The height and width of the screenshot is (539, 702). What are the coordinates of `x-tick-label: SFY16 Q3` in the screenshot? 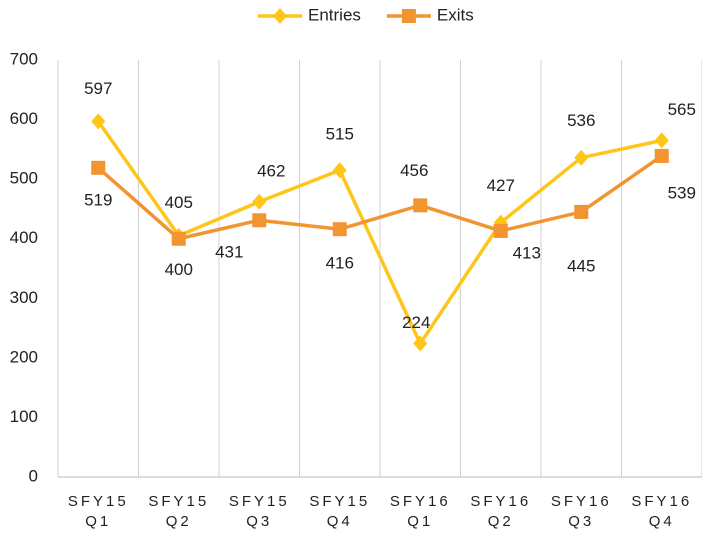 It's located at (581, 511).